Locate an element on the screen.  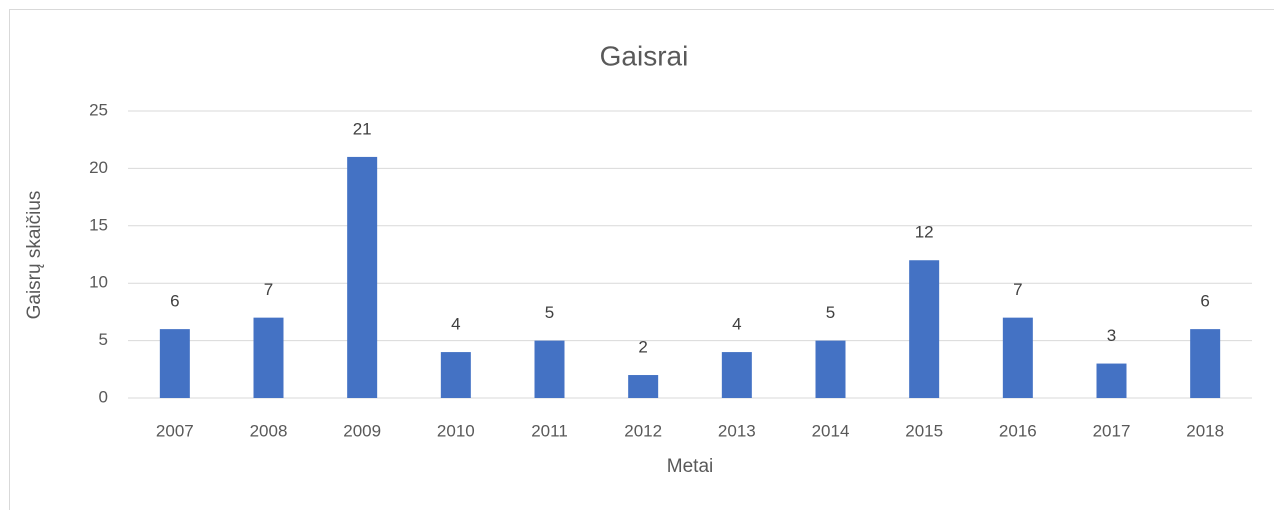
y-tick-label: 25 is located at coordinates (98, 109).